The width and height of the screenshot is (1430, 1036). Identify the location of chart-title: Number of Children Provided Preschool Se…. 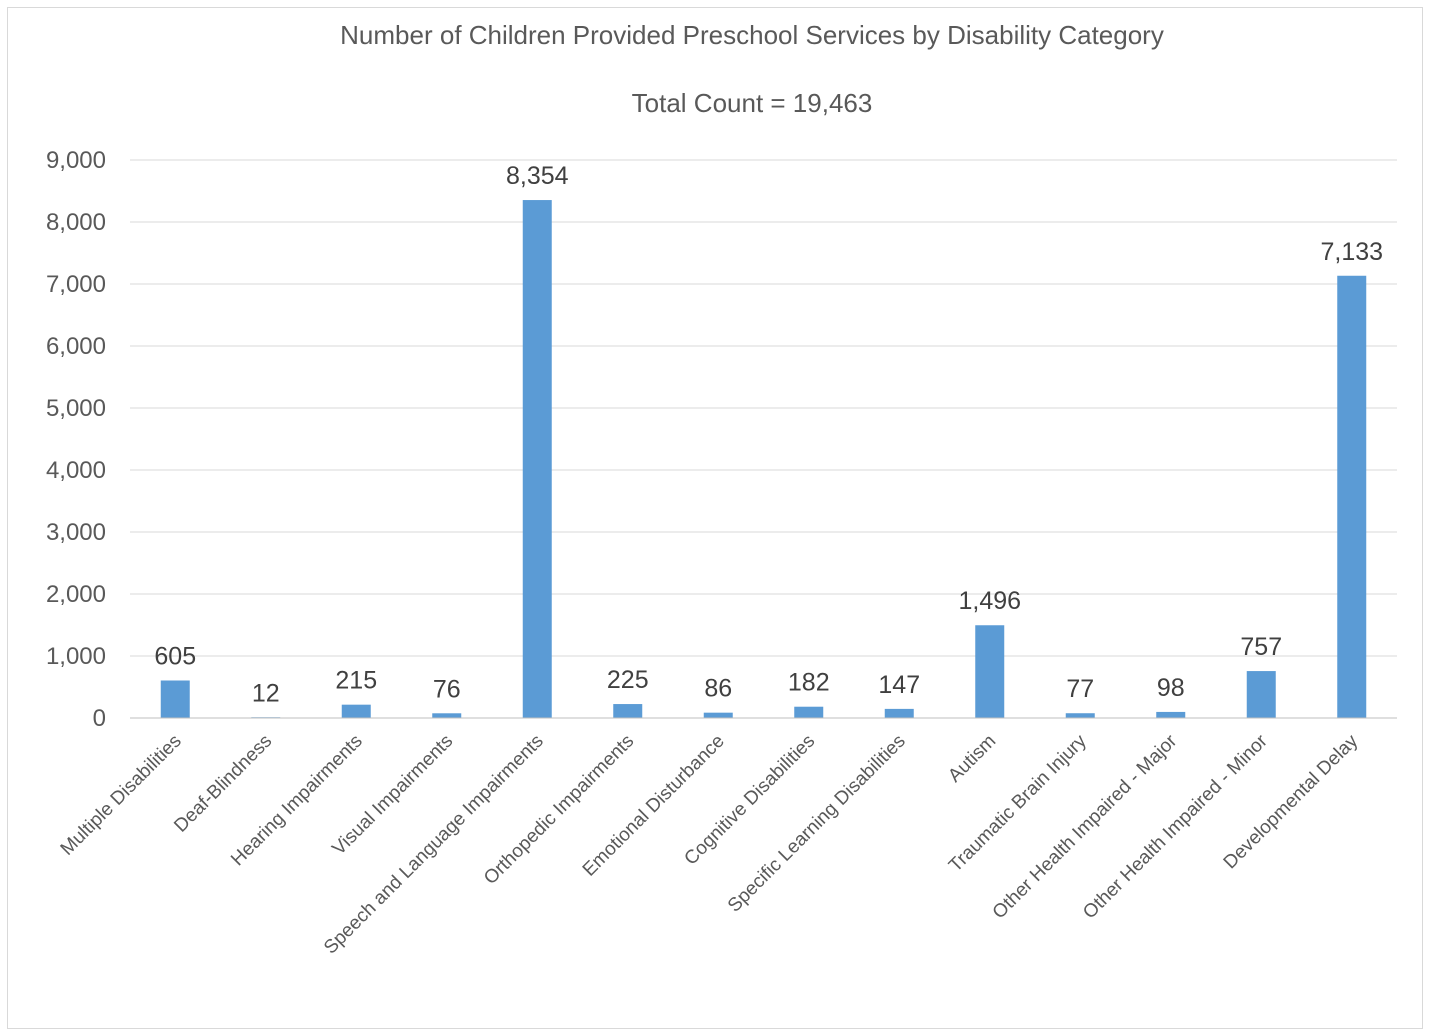
(752, 35).